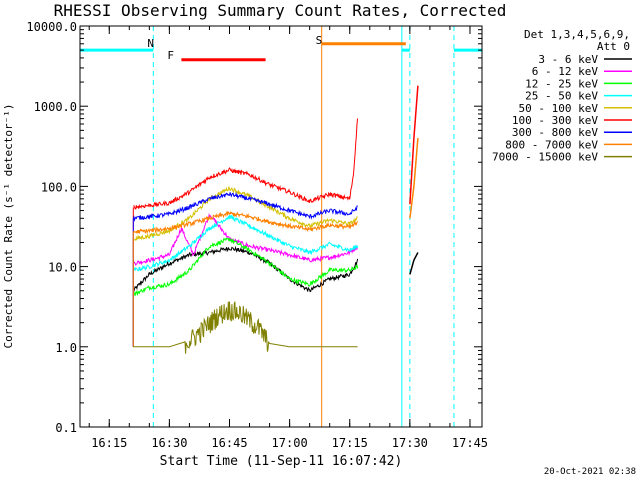 This screenshot has height=480, width=640. I want to click on y-tick-label: 0.1, so click(66, 428).